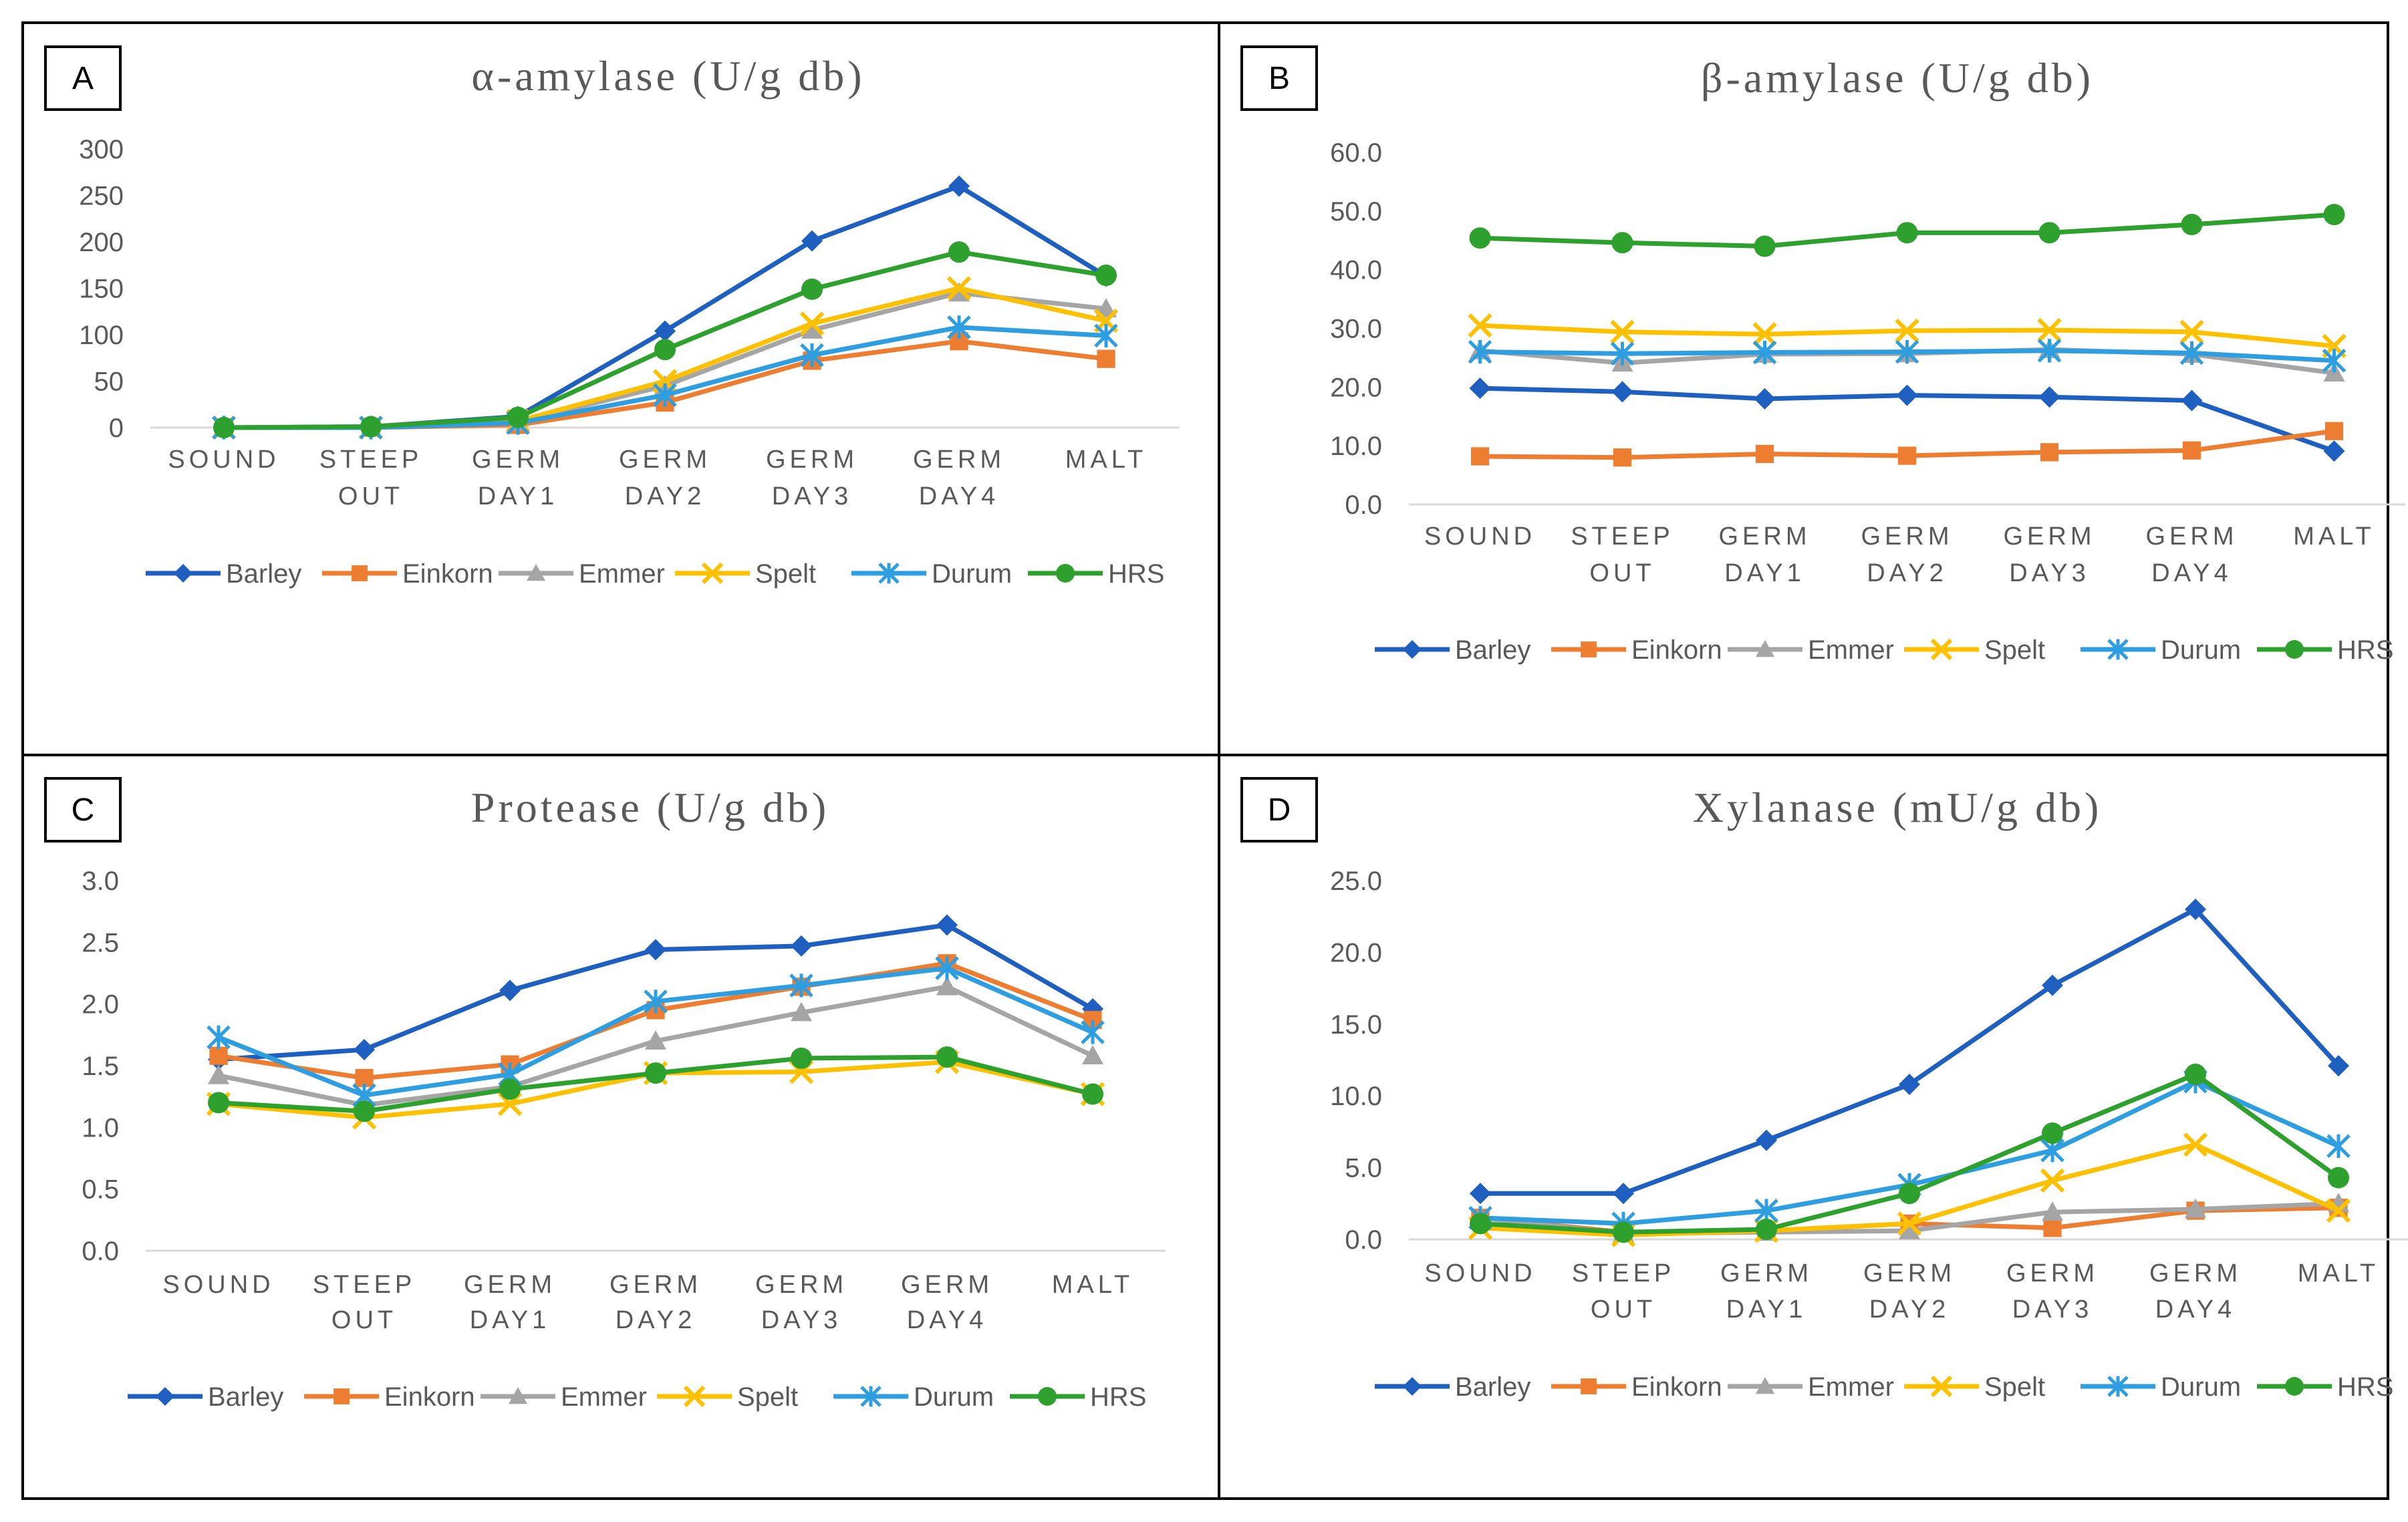 The image size is (2408, 1522). What do you see at coordinates (564, 1397) in the screenshot?
I see `legend-item-emmer: Emmer` at bounding box center [564, 1397].